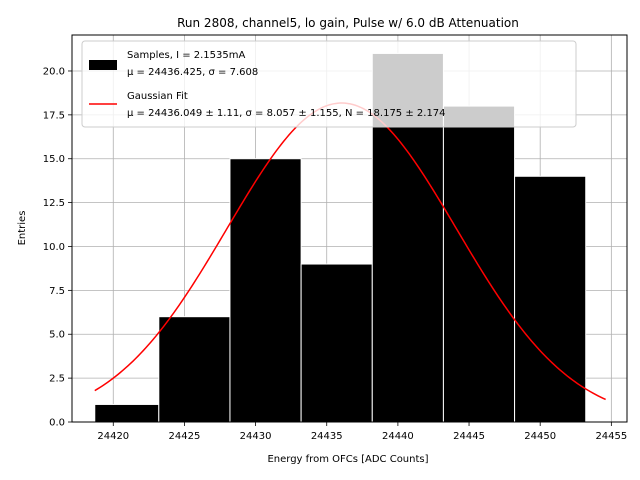 Image resolution: width=640 pixels, height=480 pixels. What do you see at coordinates (362, 432) in the screenshot?
I see `x-axis-ticks: 24420 24425 24430 24435 24440 24445 24450 24455` at bounding box center [362, 432].